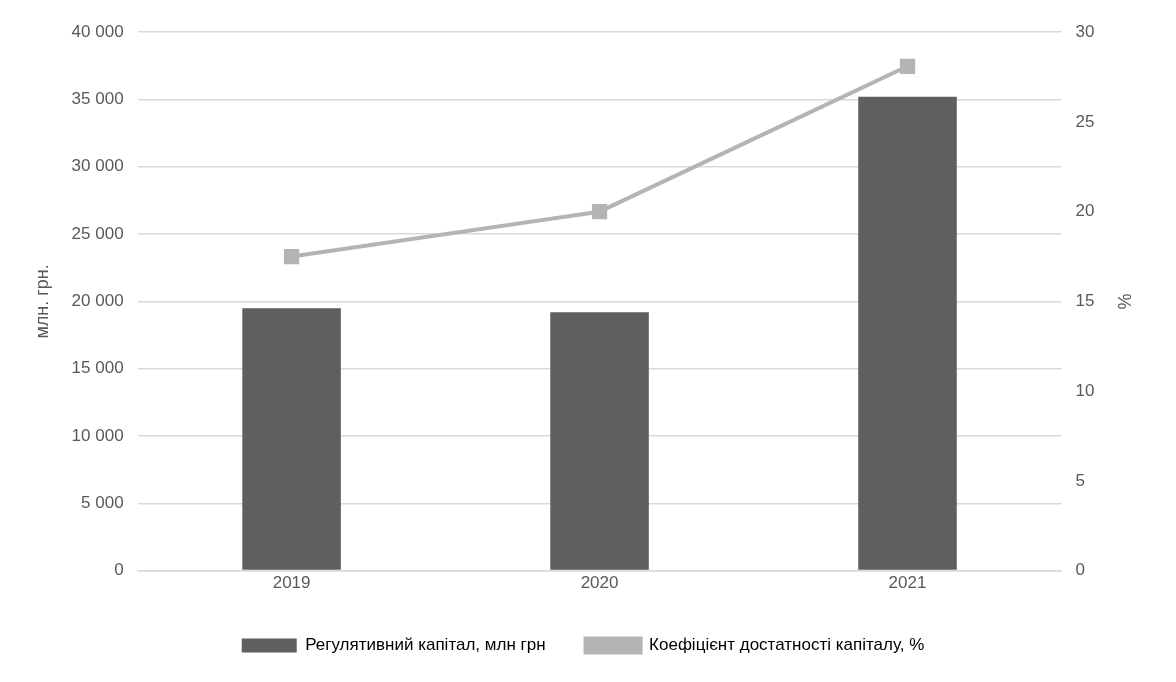 The image size is (1176, 682). What do you see at coordinates (425, 645) in the screenshot?
I see `legend-label: Регулятивний капітал, млн грн` at bounding box center [425, 645].